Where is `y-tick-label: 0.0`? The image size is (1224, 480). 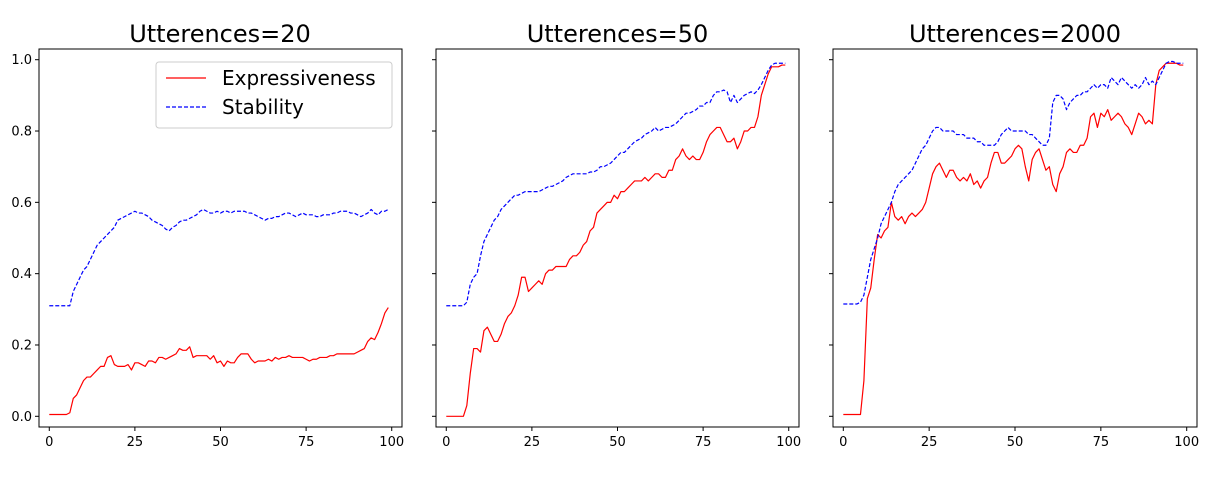 y-tick-label: 0.0 is located at coordinates (21, 417).